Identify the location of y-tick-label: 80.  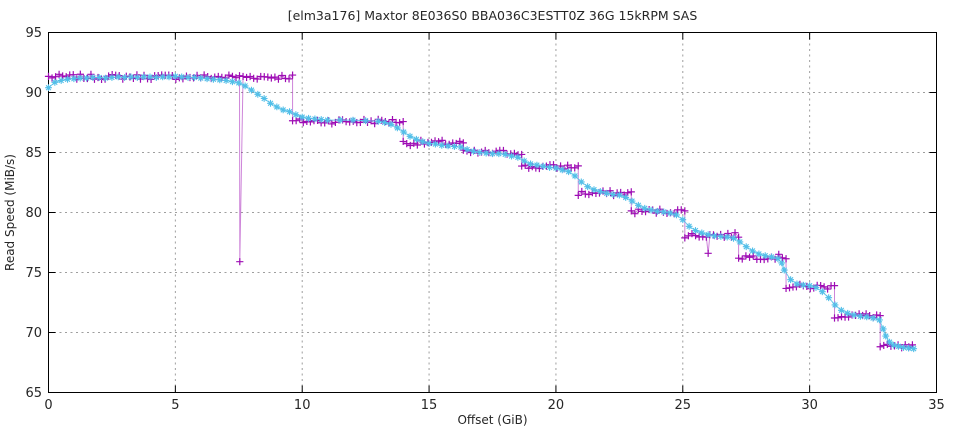
(33, 213).